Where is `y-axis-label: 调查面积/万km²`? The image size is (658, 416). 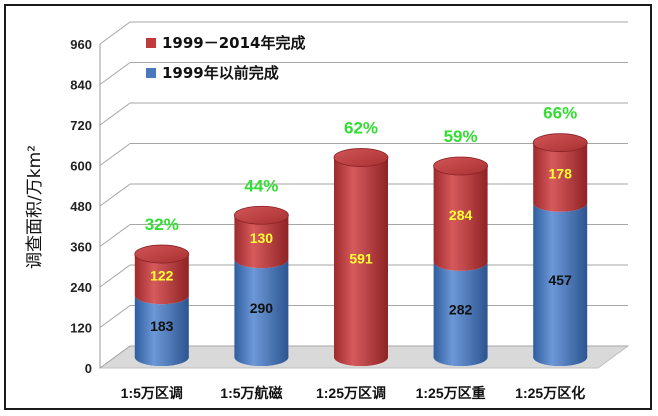
y-axis-label: 调查面积/万km² is located at coordinates (35, 207).